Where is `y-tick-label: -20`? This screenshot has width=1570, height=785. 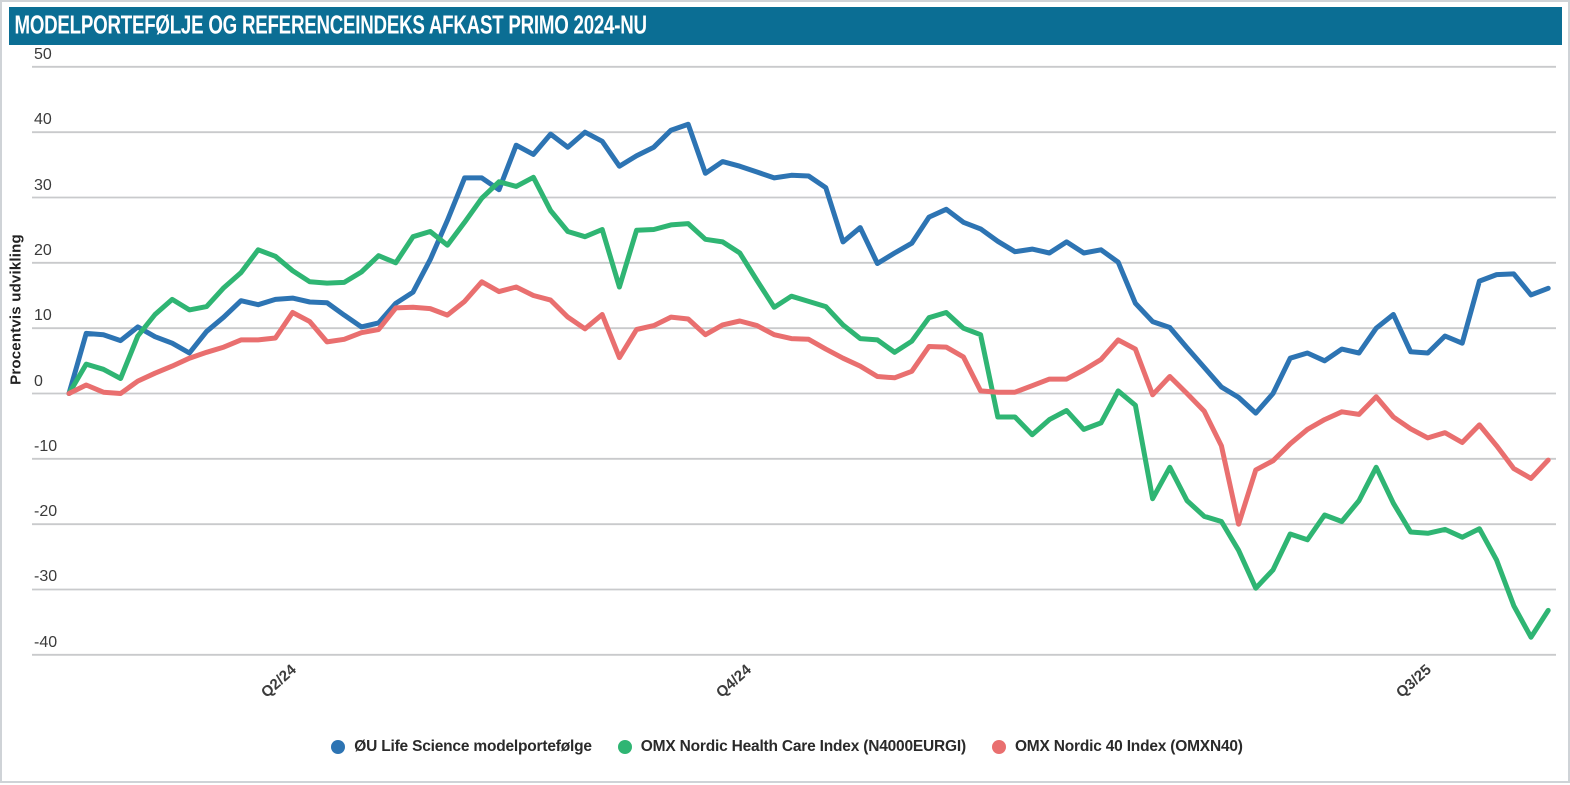 y-tick-label: -20 is located at coordinates (46, 512).